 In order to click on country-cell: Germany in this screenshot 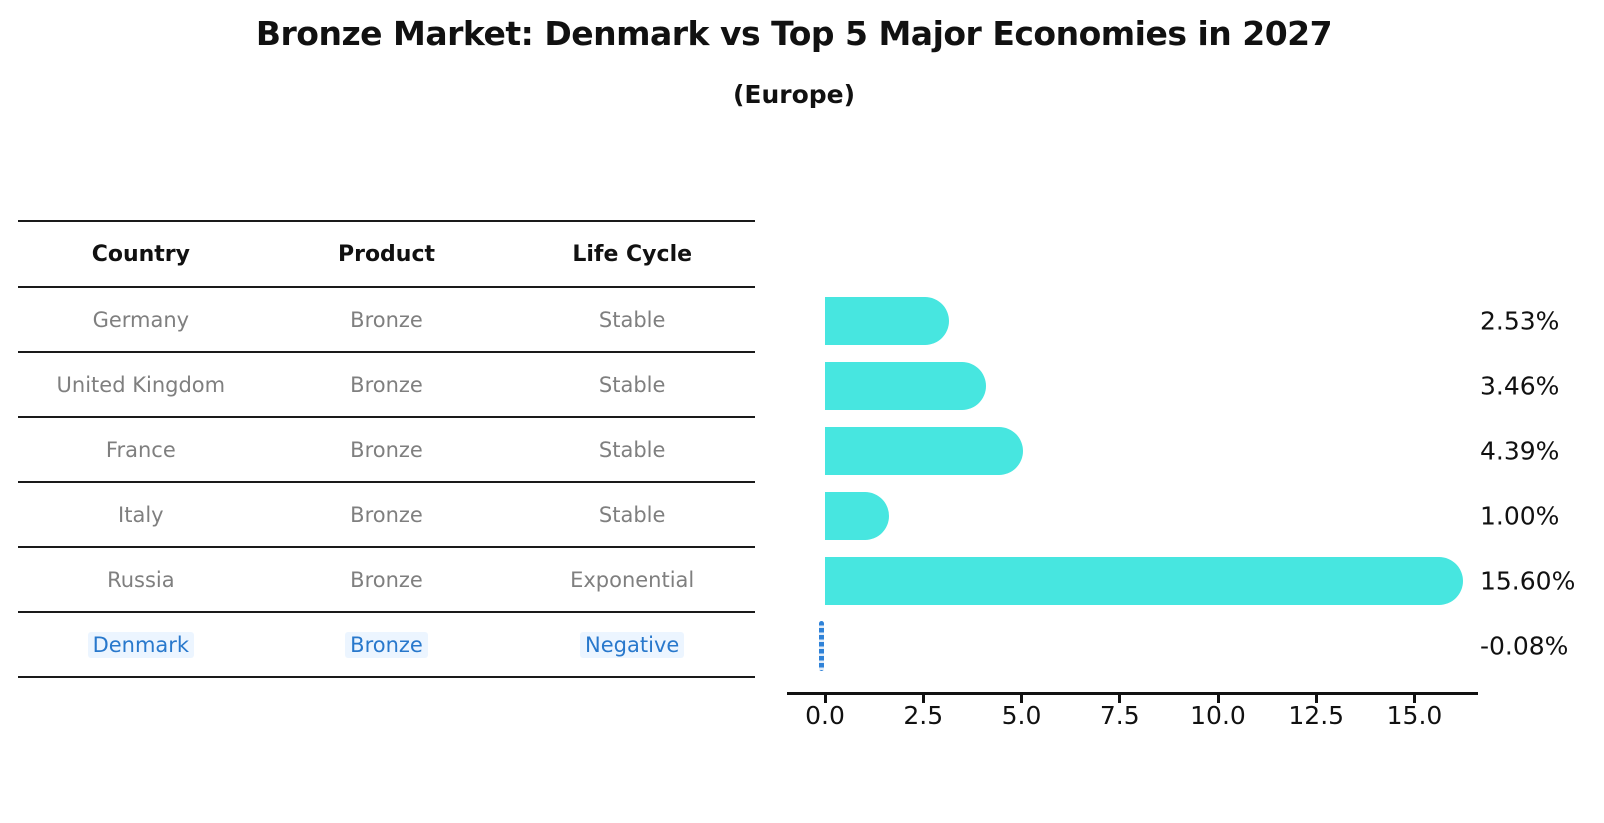, I will do `click(141, 319)`.